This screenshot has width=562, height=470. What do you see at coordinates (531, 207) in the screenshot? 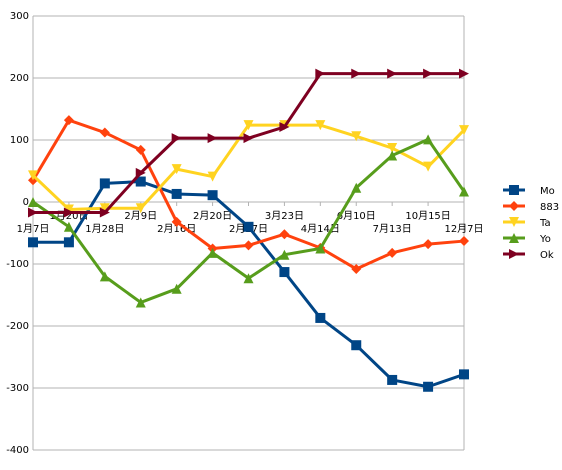
I see `legend-item: 883` at bounding box center [531, 207].